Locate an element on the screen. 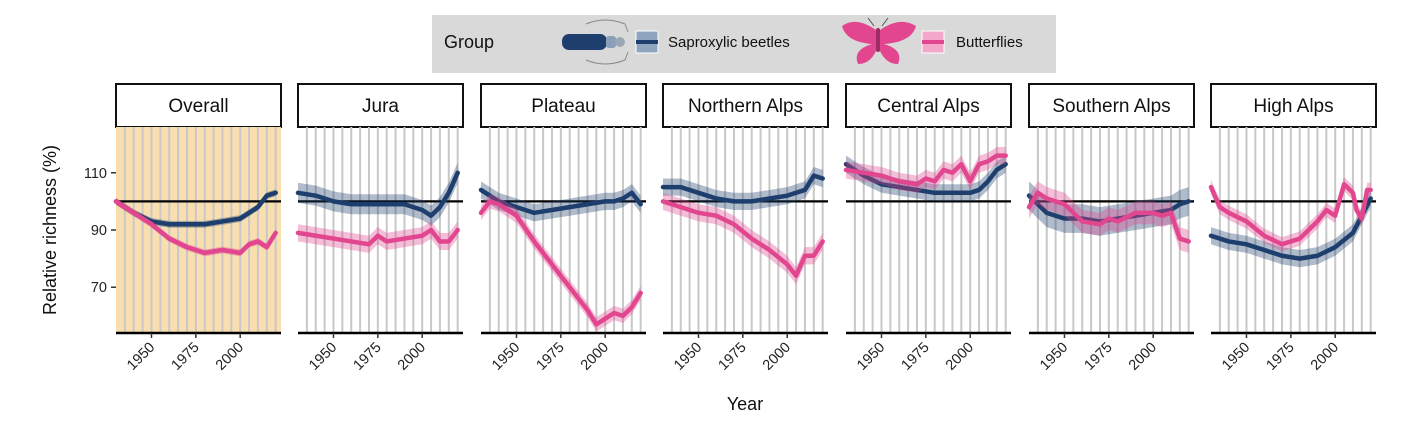  panel-title: Central Alps is located at coordinates (928, 106).